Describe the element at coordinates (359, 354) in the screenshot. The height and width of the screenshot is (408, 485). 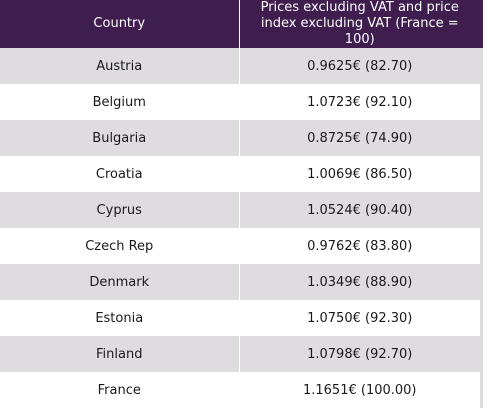
I see `price-cell: 1.0798€ (92.70)` at that location.